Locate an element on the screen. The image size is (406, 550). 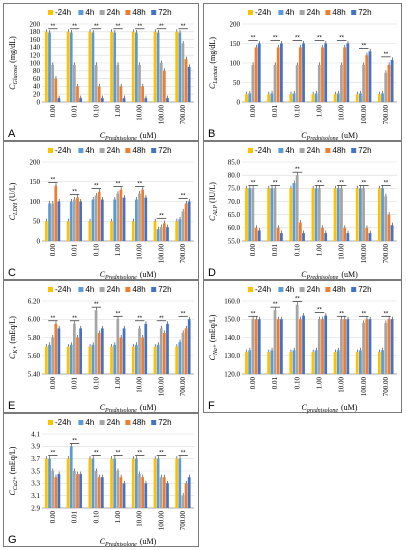
x-axis-label-sub: Prednisolone is located at coordinates (322, 139).